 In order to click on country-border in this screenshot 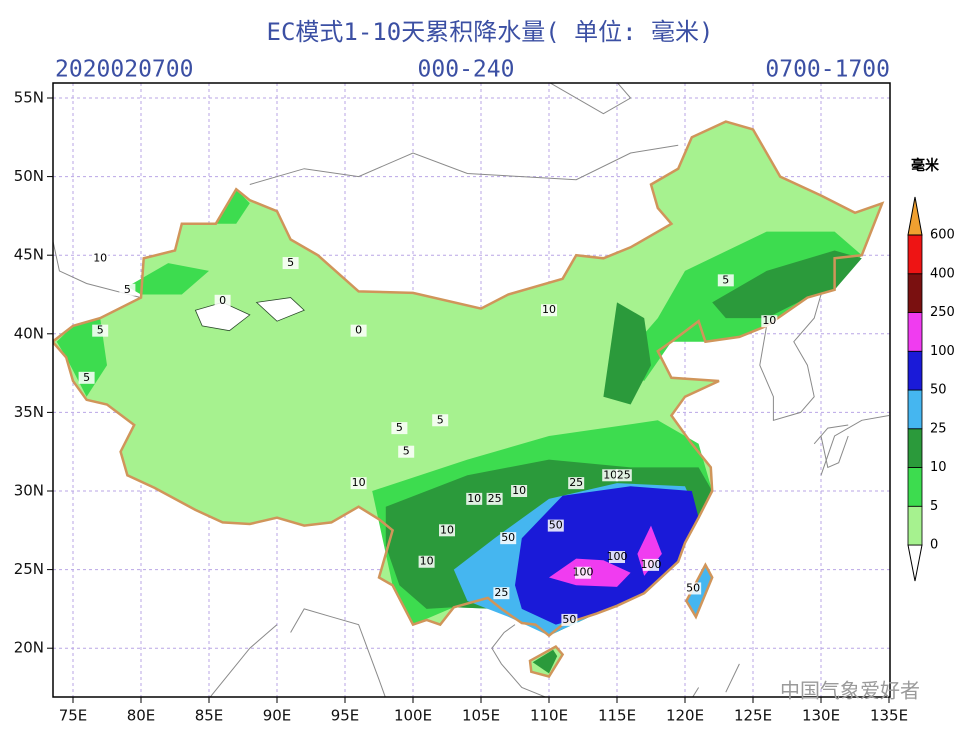, I will do `click(546, 661)`.